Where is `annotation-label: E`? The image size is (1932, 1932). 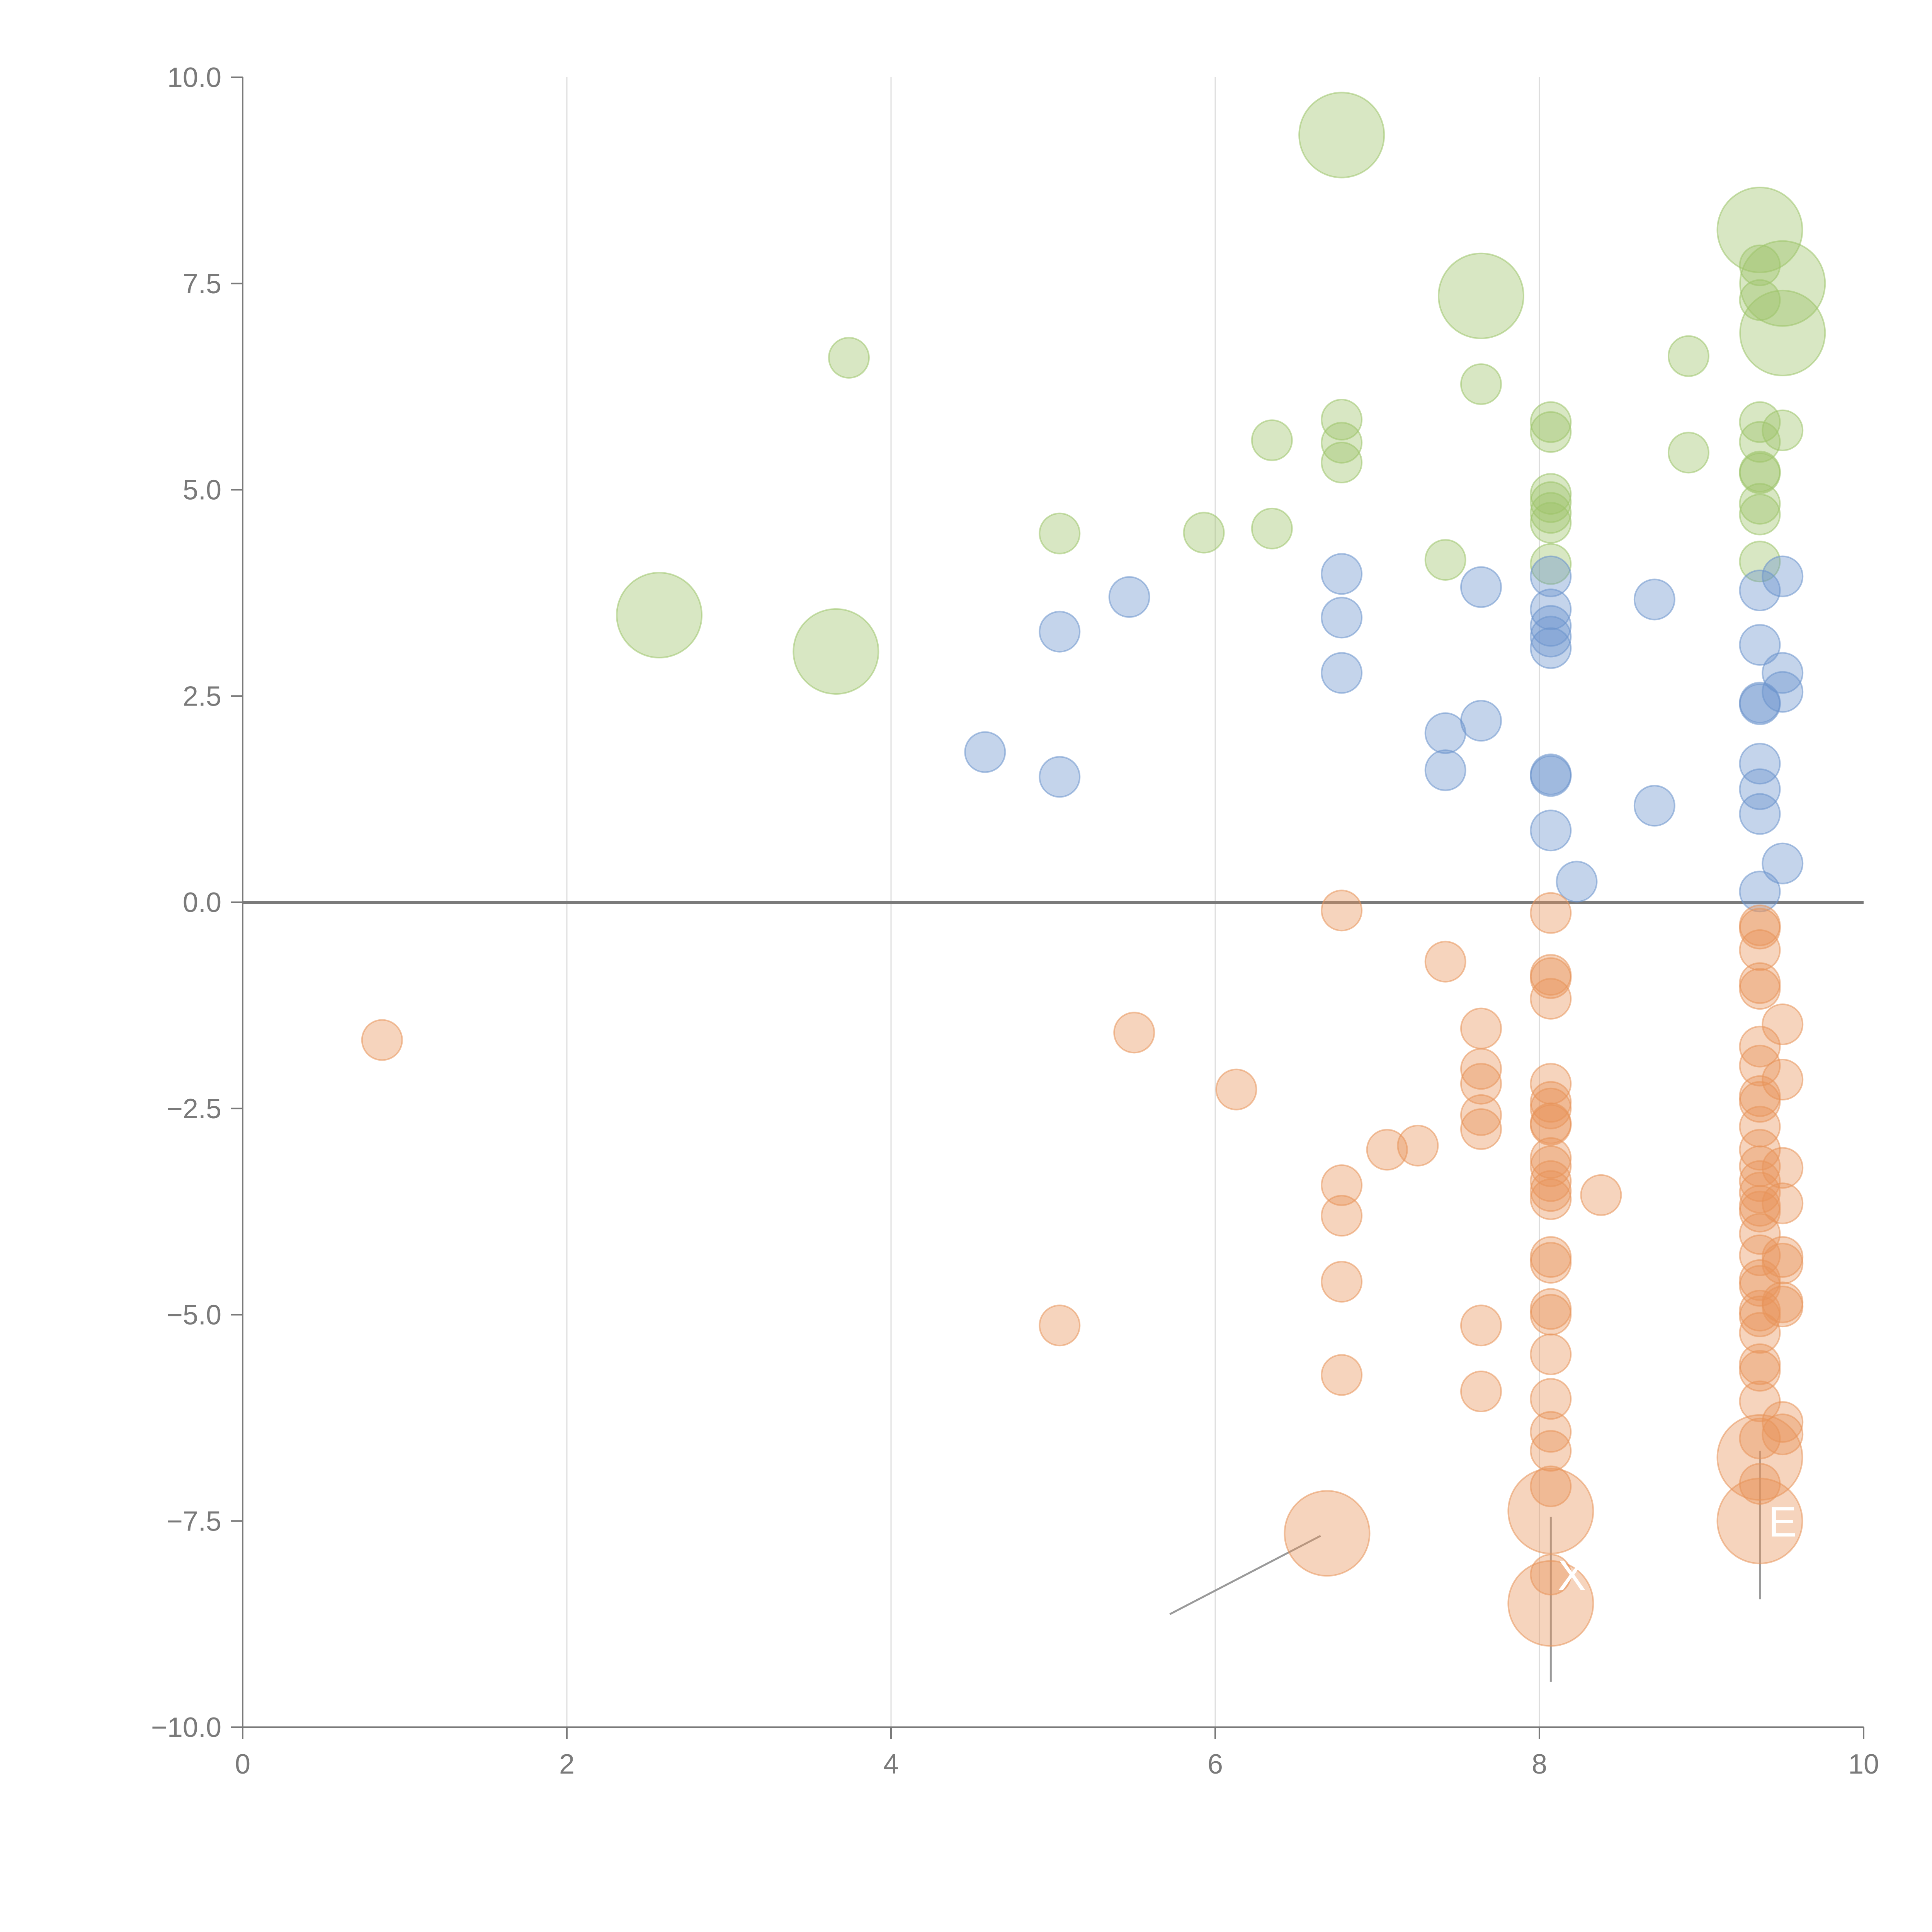 annotation-label: E is located at coordinates (1783, 1522).